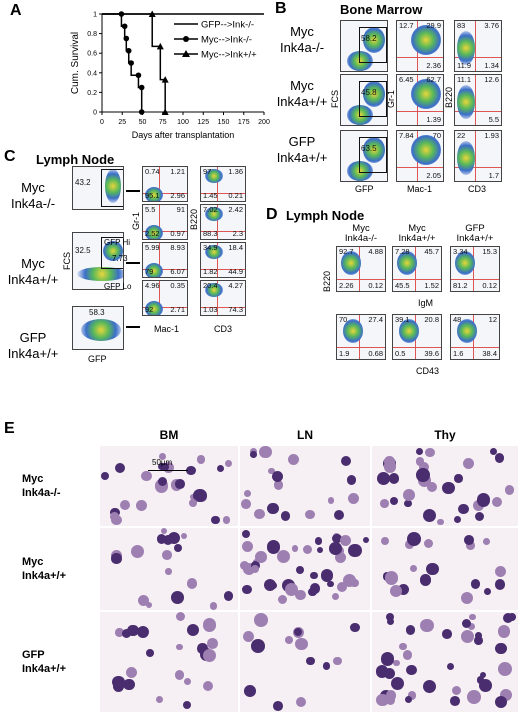 This screenshot has width=520, height=714. Describe the element at coordinates (133, 327) in the screenshot. I see `arrow` at that location.